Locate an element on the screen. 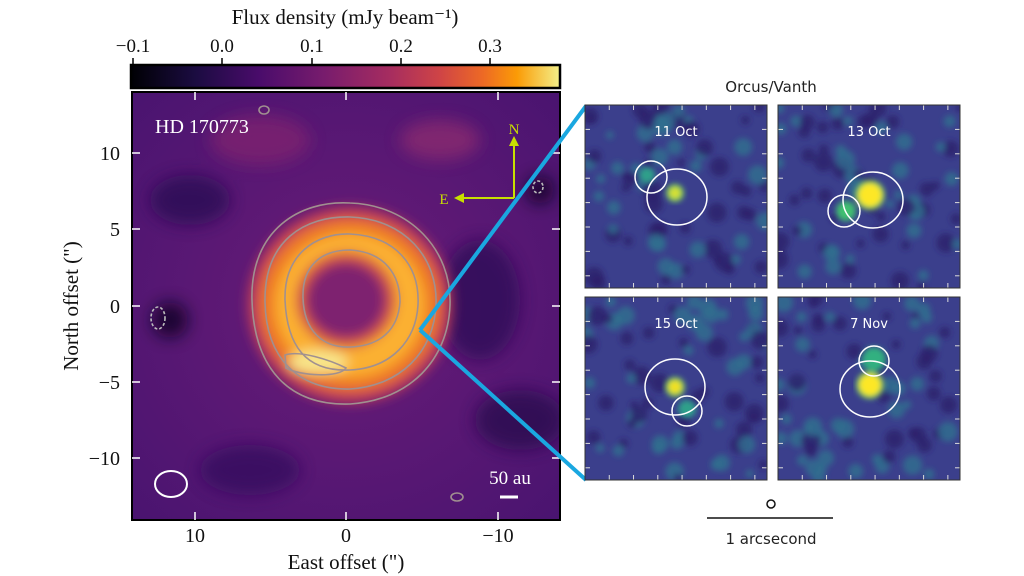 The width and height of the screenshot is (1024, 576). target-label: HD 170773 is located at coordinates (202, 127).